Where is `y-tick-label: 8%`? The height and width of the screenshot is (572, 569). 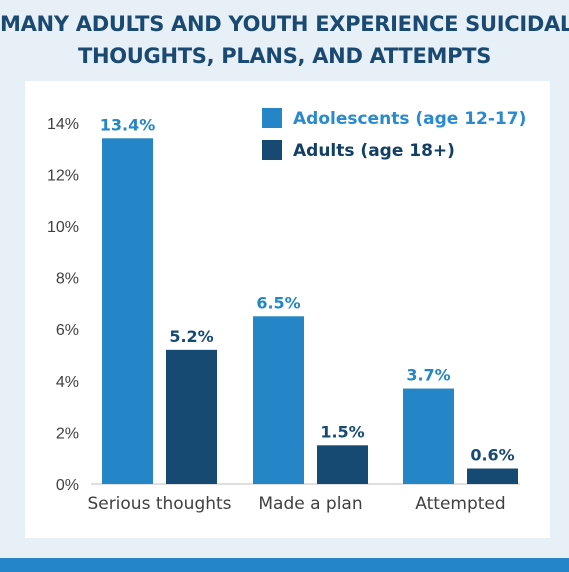 y-tick-label: 8% is located at coordinates (67, 279).